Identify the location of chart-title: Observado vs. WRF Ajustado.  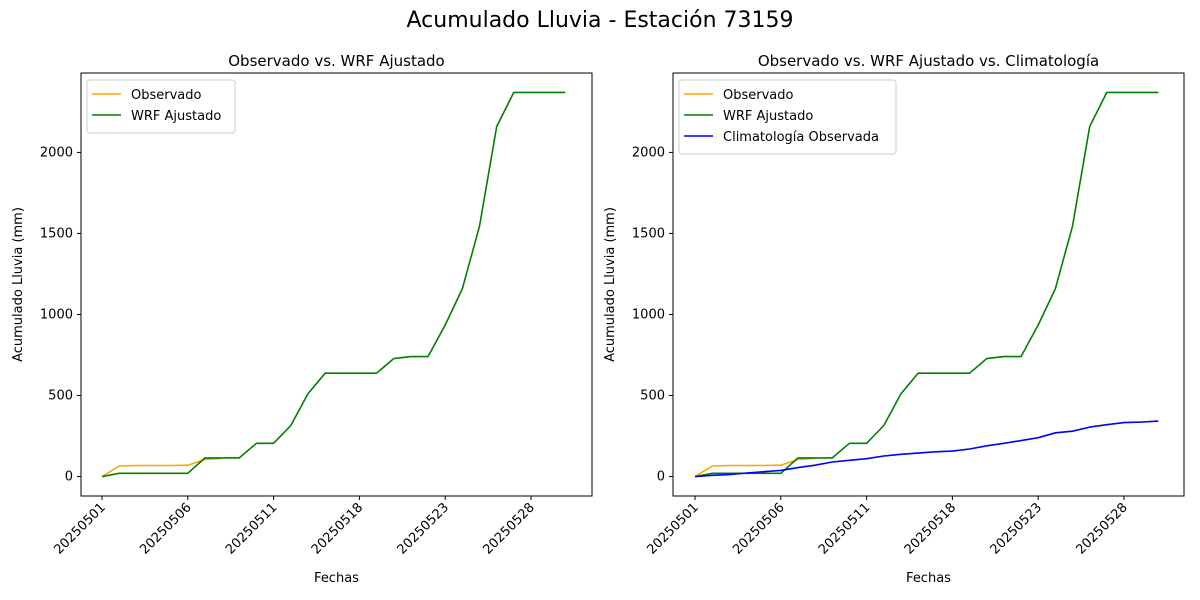
(336, 61).